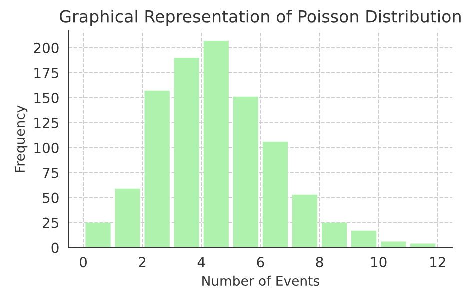  Describe the element at coordinates (320, 262) in the screenshot. I see `x-tick-label: 8` at that location.